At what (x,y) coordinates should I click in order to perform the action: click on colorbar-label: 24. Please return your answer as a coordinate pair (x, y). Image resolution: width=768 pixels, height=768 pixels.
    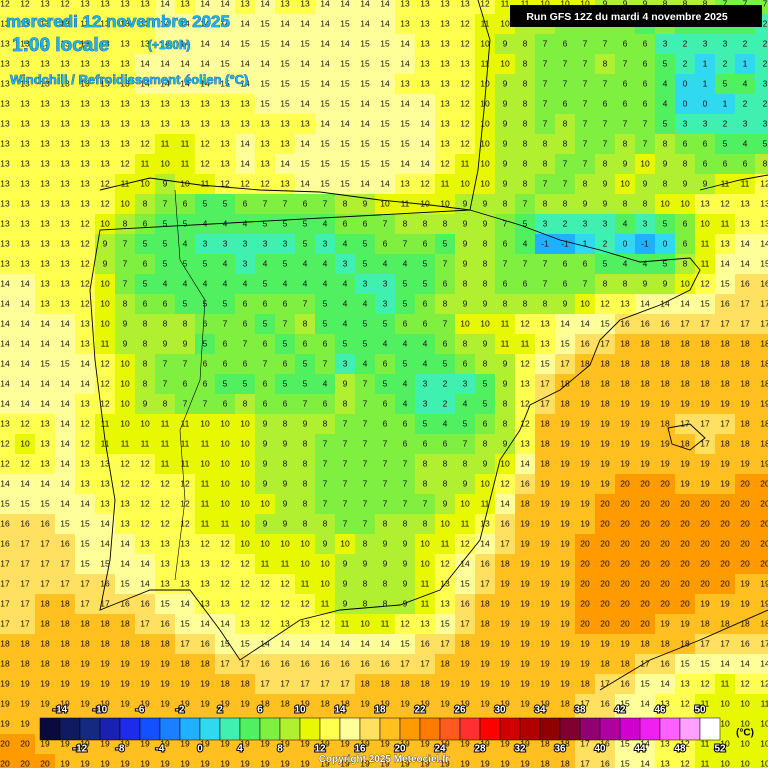
    Looking at the image, I should click on (440, 749).